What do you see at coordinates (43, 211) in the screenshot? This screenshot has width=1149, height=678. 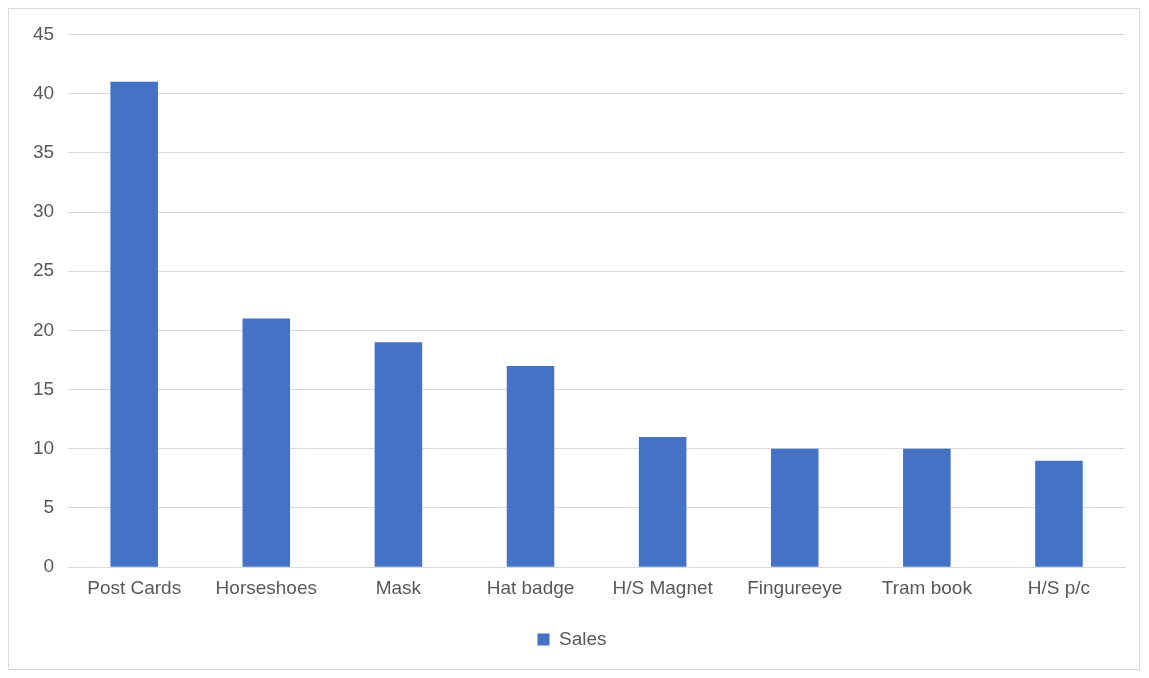 I see `y-tick-label: 30` at bounding box center [43, 211].